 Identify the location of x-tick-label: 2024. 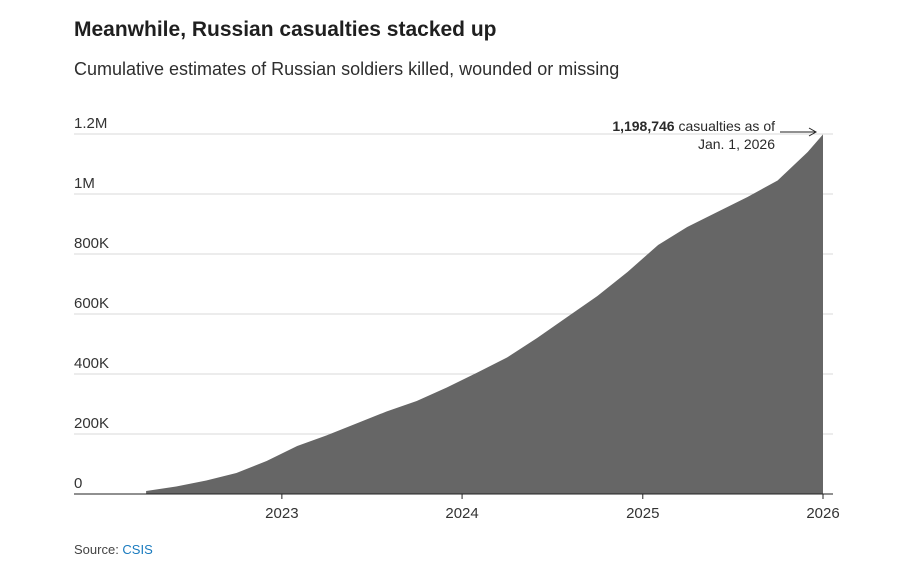
(461, 513).